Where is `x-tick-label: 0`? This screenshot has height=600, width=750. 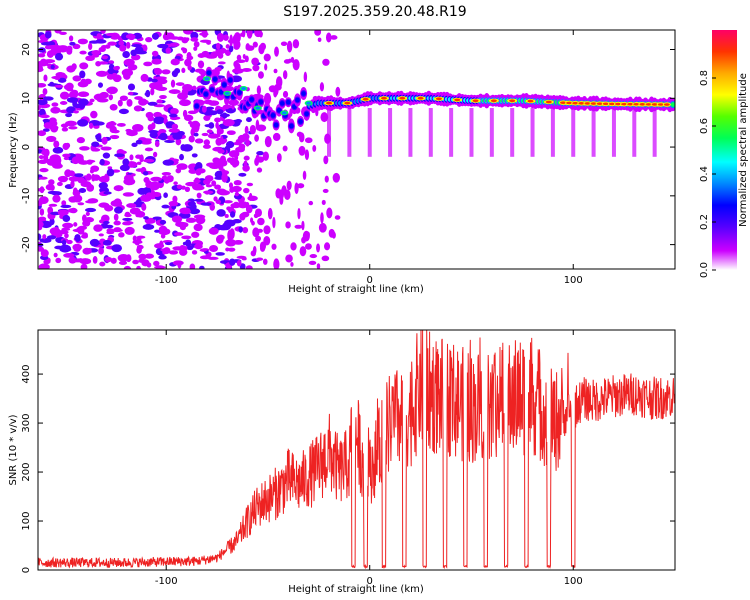 x-tick-label: 0 is located at coordinates (370, 581).